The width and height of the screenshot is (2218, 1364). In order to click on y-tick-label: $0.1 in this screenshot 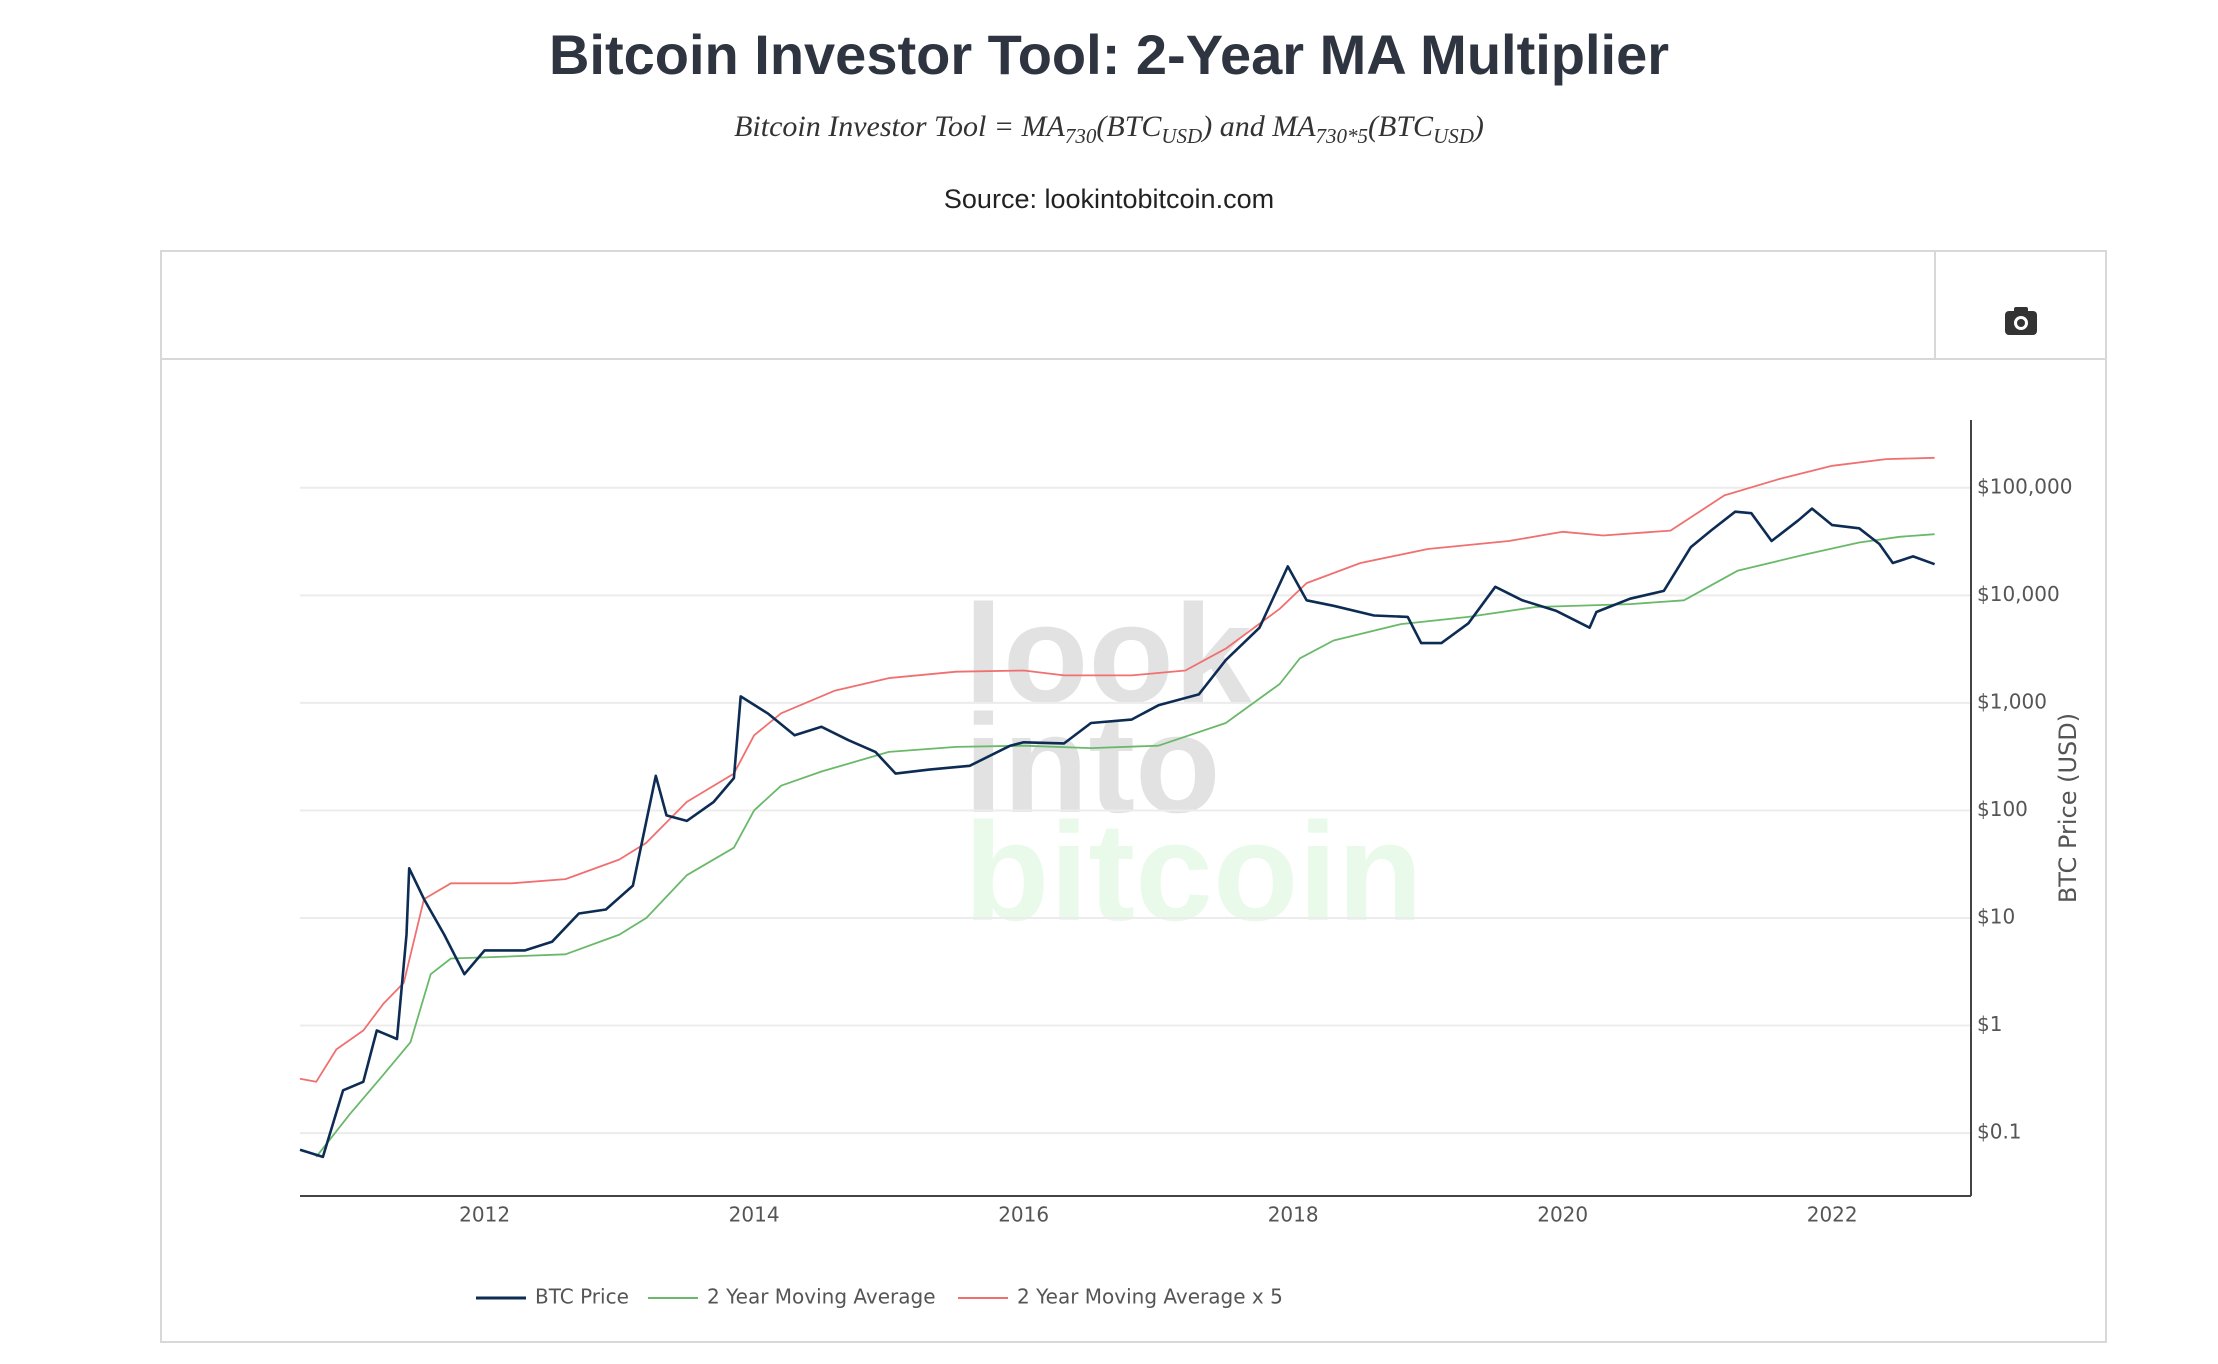, I will do `click(1999, 1132)`.